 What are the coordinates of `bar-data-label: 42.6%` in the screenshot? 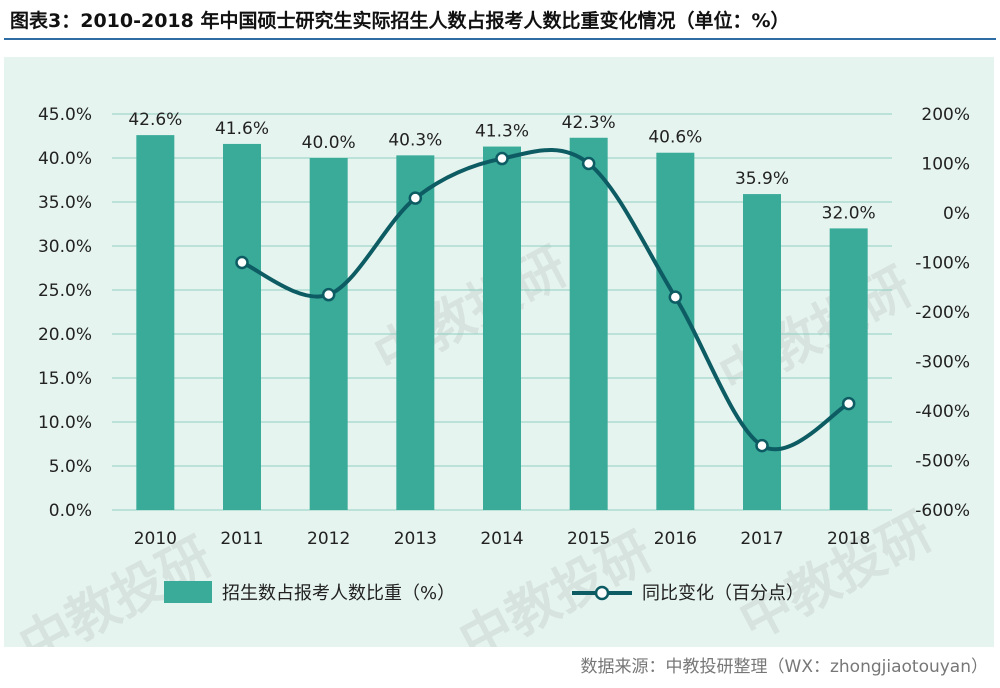 It's located at (155, 120).